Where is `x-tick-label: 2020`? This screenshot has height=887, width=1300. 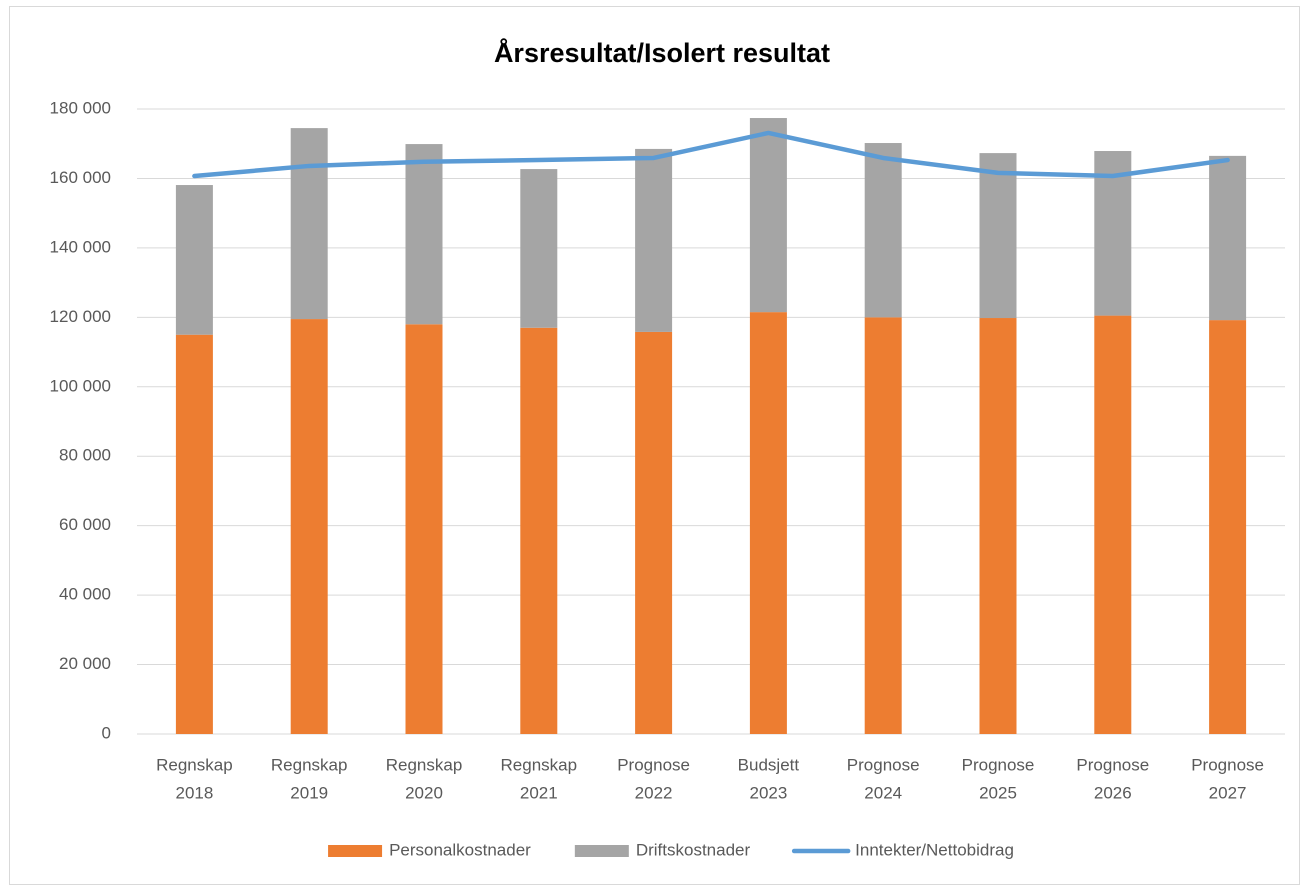
x-tick-label: 2020 is located at coordinates (424, 792).